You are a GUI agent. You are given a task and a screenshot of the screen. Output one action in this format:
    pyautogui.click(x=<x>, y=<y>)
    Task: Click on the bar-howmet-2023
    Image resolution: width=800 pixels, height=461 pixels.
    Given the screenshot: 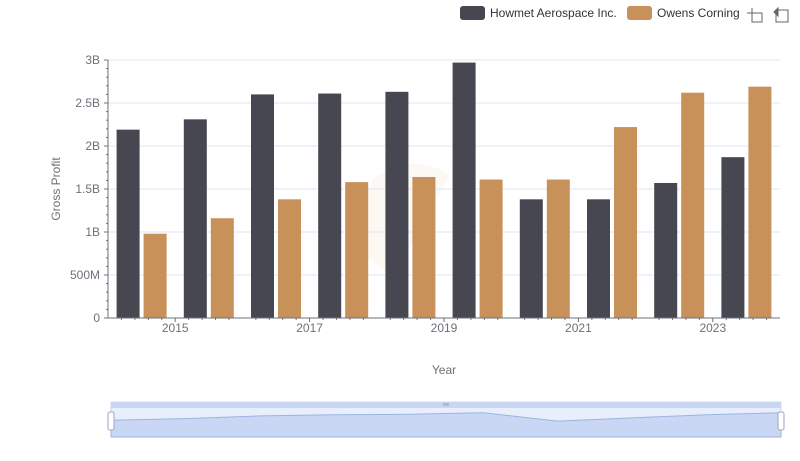 What is the action you would take?
    pyautogui.click(x=733, y=237)
    